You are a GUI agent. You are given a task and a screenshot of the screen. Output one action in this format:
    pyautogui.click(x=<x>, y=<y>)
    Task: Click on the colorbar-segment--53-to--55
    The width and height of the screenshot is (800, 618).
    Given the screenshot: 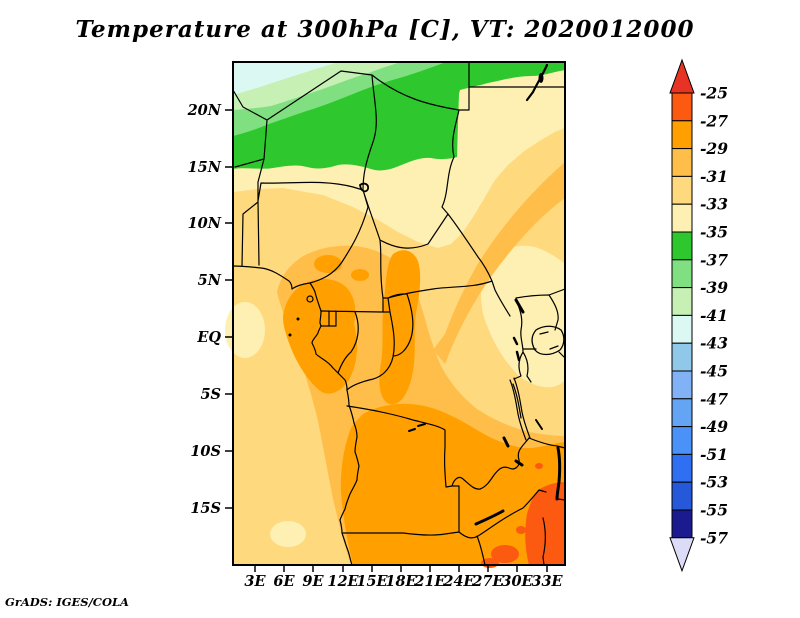 What is the action you would take?
    pyautogui.click(x=682, y=496)
    